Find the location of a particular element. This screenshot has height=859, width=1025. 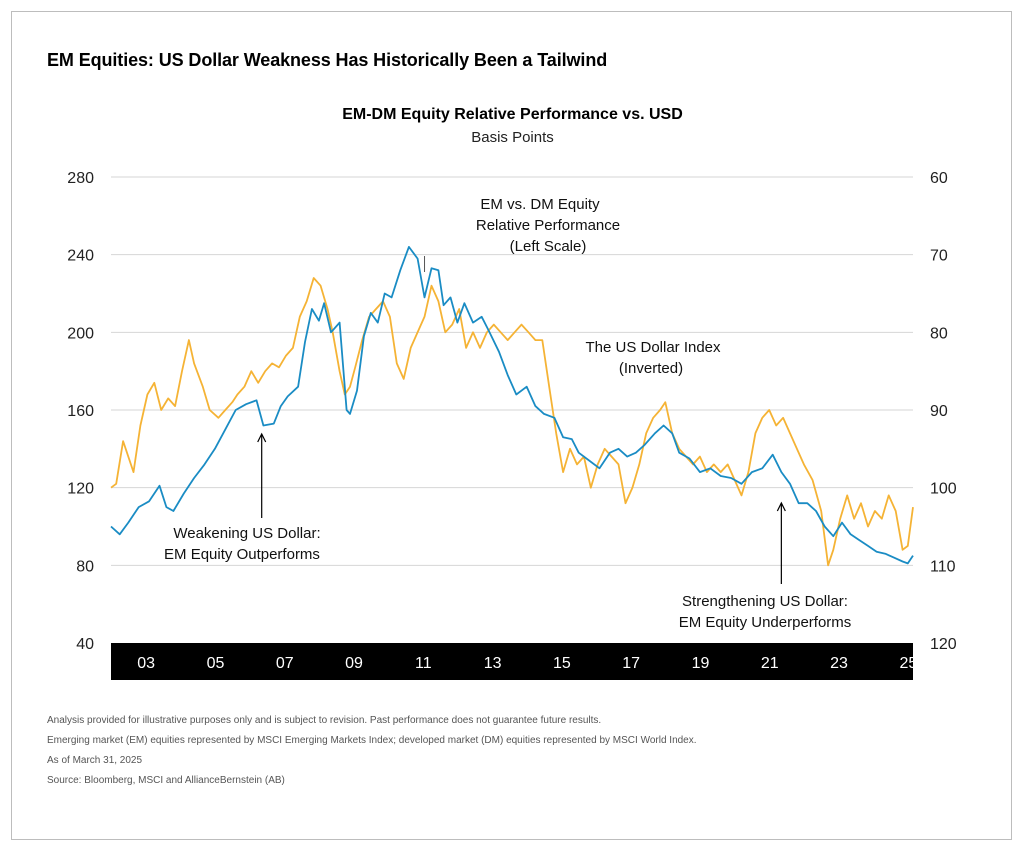

right-axis-tick-label: 80 is located at coordinates (939, 333).